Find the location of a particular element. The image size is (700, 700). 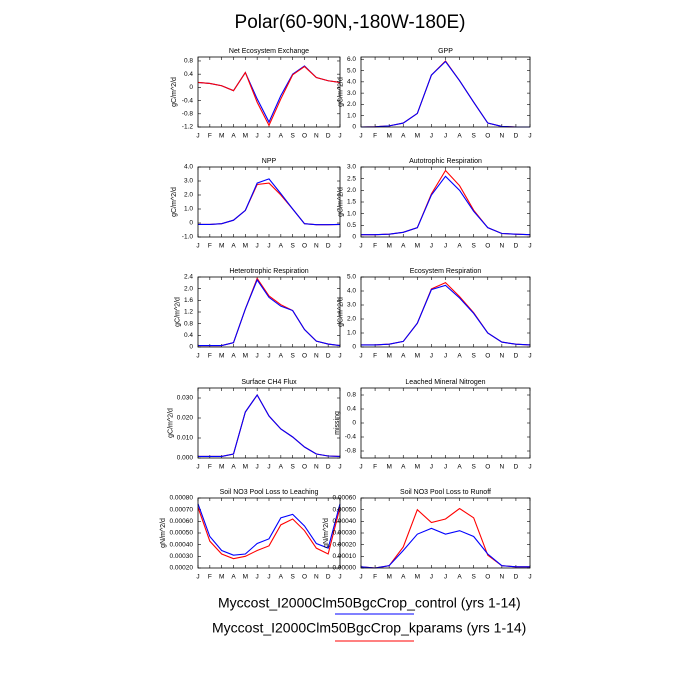

y-tick-label: 1.2 is located at coordinates (188, 312).